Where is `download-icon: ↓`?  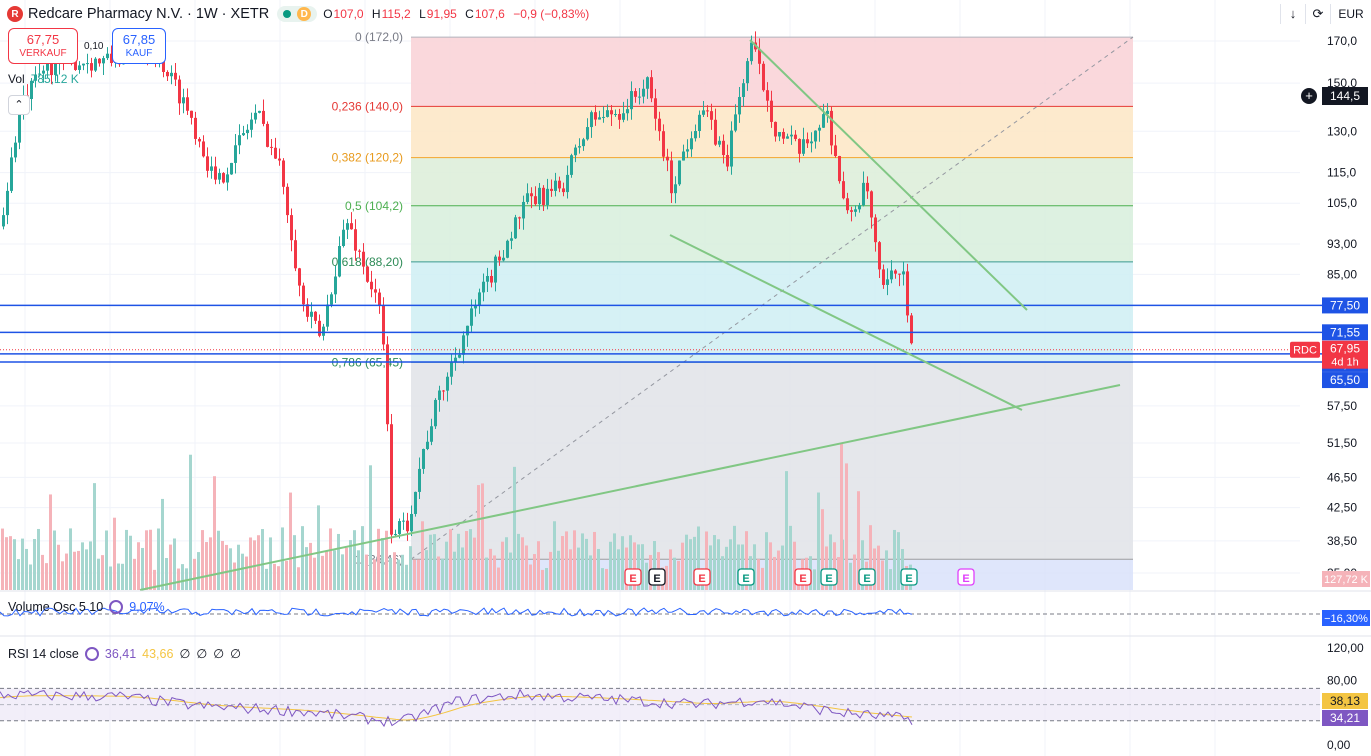
download-icon: ↓ is located at coordinates (1292, 14).